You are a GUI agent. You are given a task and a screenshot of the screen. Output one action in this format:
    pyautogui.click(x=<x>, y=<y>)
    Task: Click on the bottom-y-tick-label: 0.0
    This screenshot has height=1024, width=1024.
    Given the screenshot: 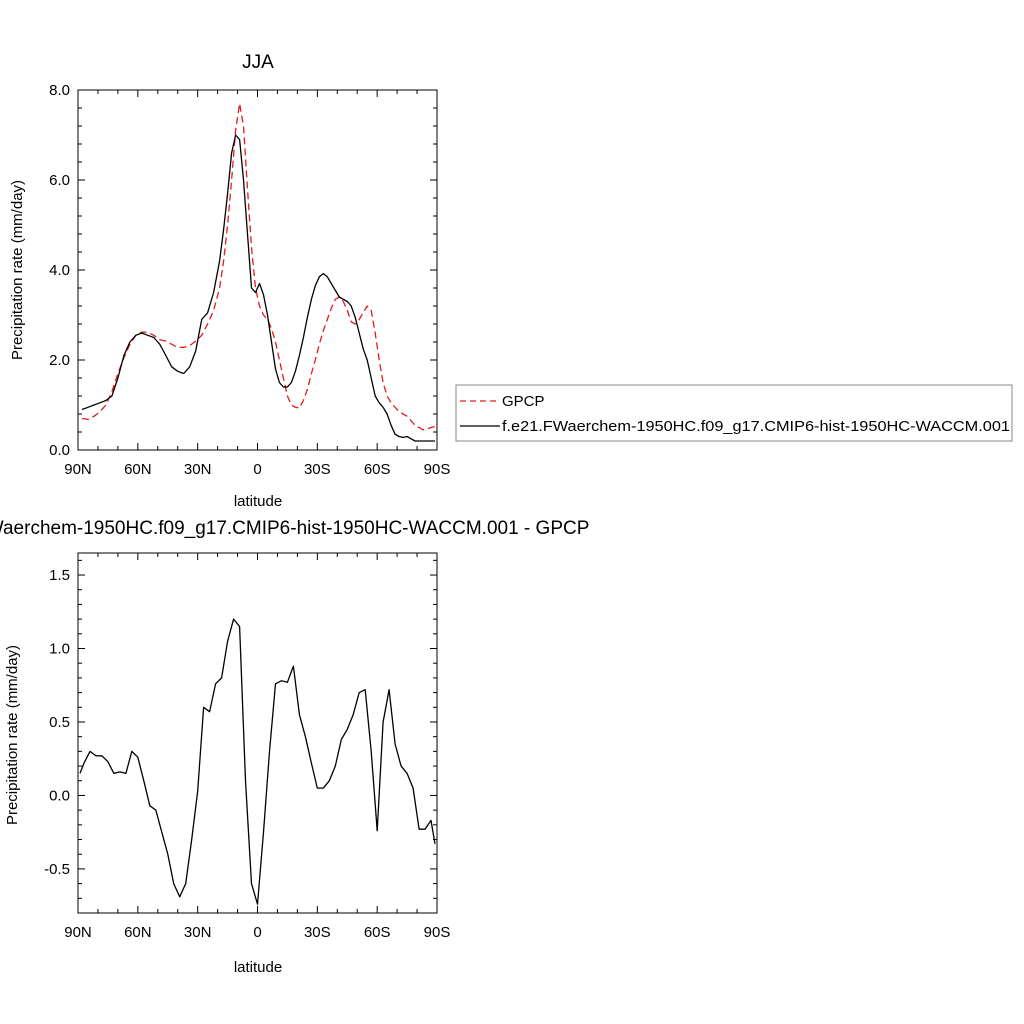 What is the action you would take?
    pyautogui.click(x=59, y=795)
    